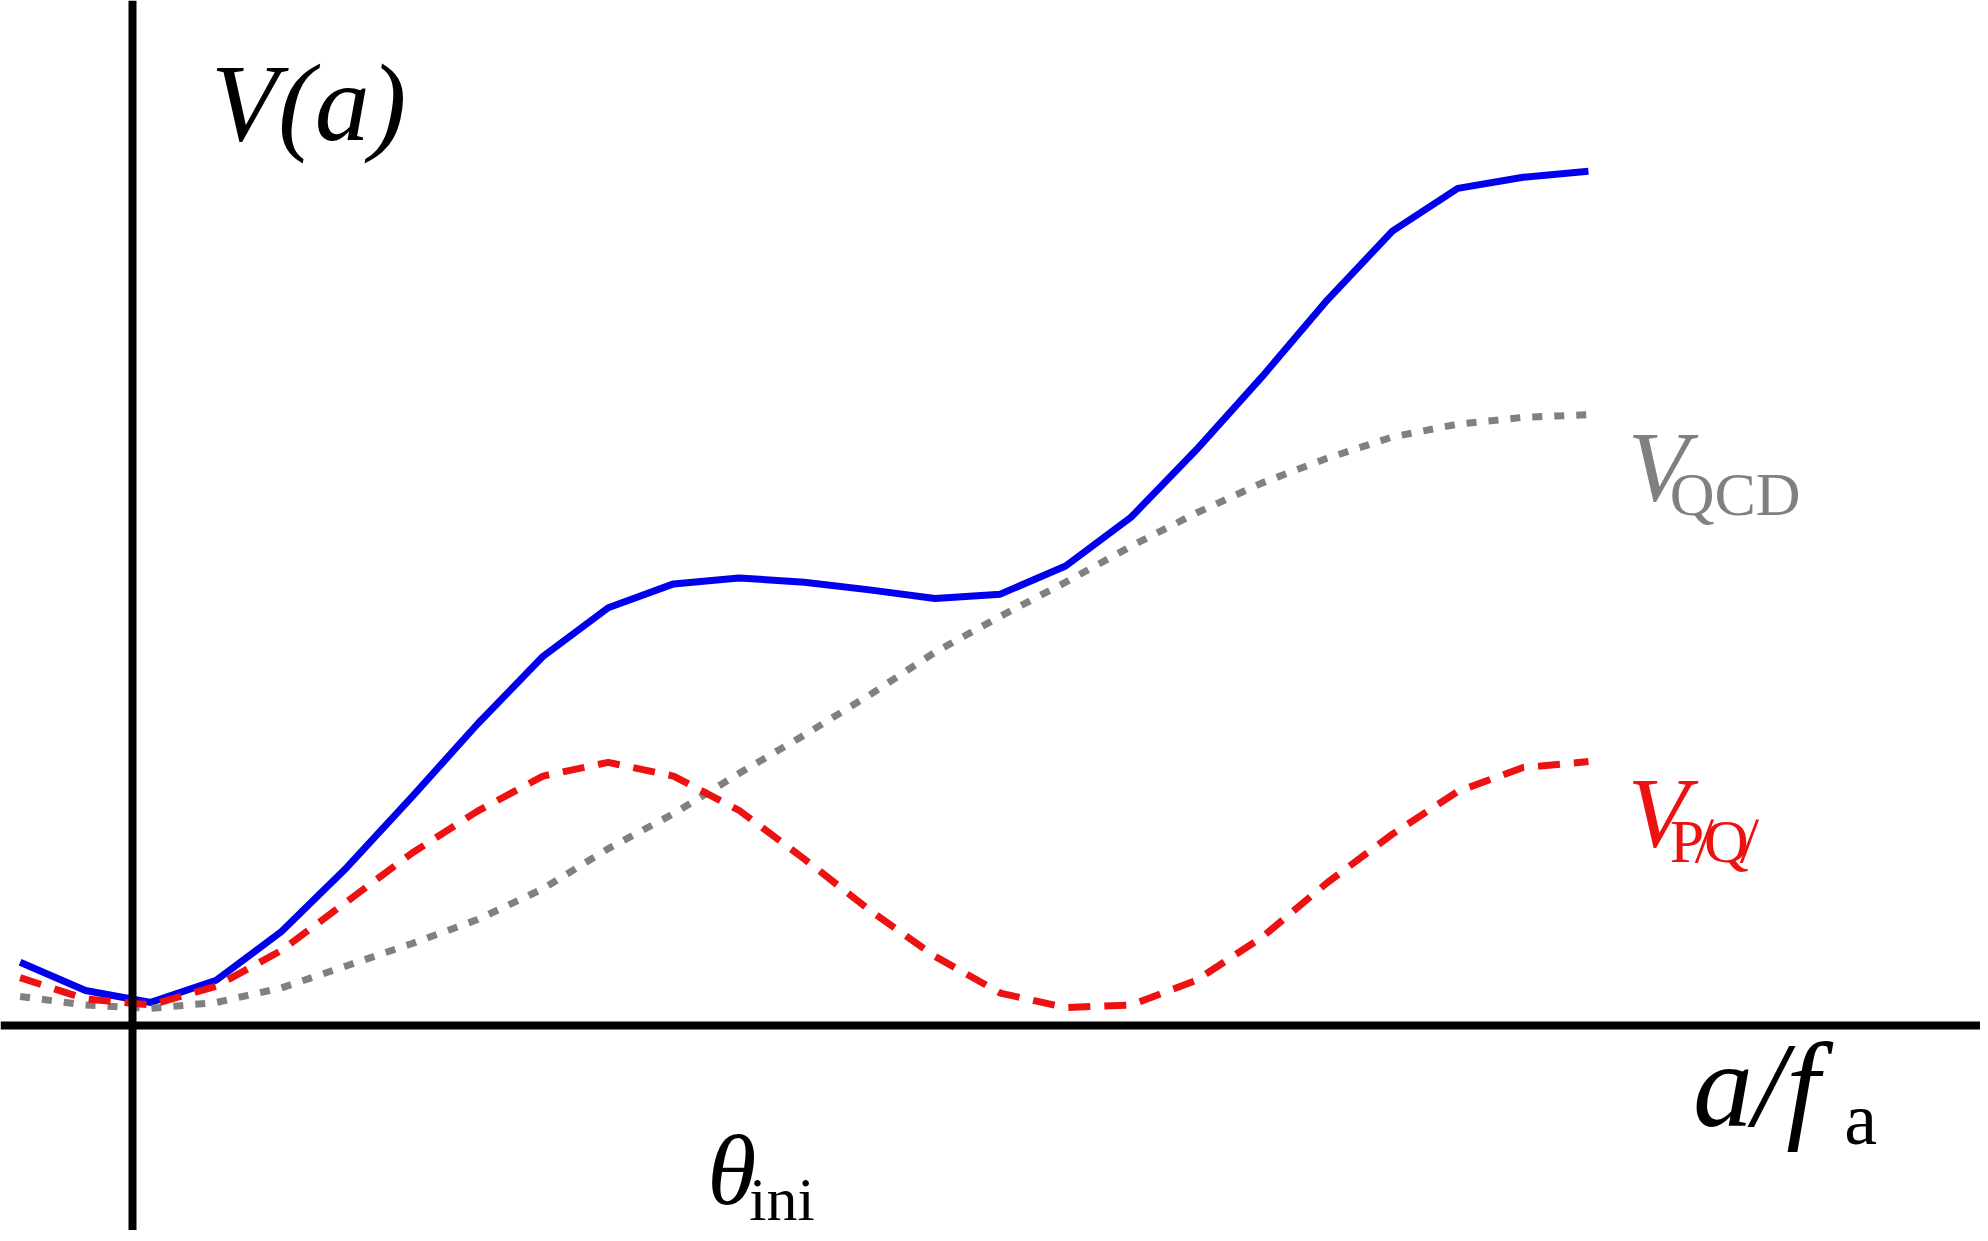 The height and width of the screenshot is (1241, 1988). What do you see at coordinates (308, 103) in the screenshot?
I see `y-axis-title: V(a)` at bounding box center [308, 103].